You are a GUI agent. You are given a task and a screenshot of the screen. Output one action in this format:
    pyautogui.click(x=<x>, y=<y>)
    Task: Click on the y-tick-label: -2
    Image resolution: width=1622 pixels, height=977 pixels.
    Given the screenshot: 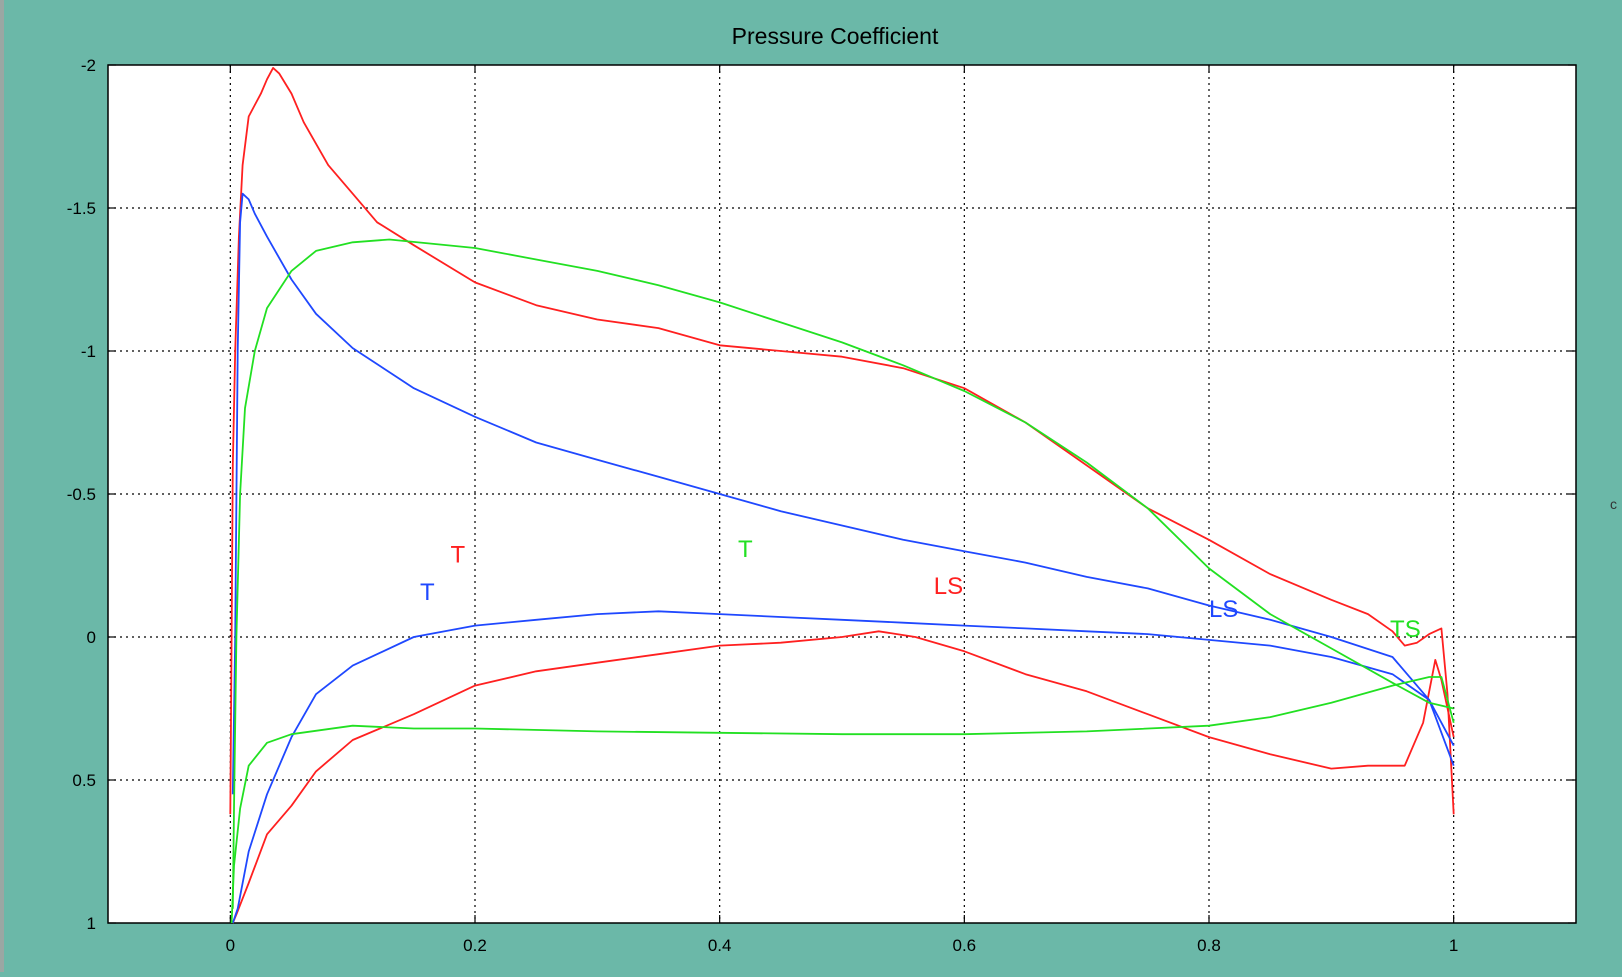 What is the action you would take?
    pyautogui.click(x=88, y=65)
    